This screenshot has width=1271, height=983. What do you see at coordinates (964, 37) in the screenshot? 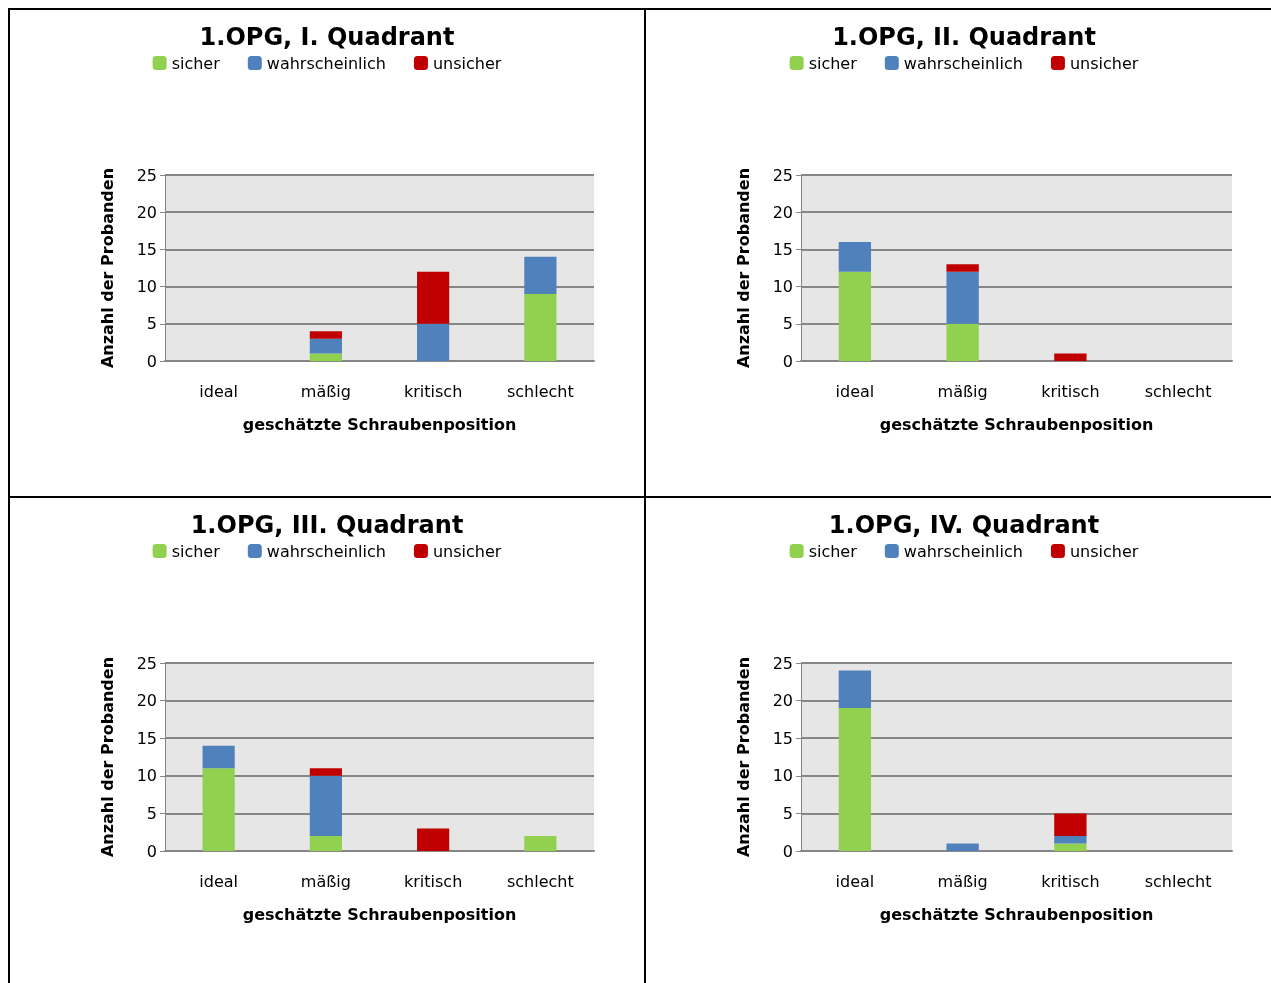
I see `chart-title: 1.OPG, II. Quadrant` at bounding box center [964, 37].